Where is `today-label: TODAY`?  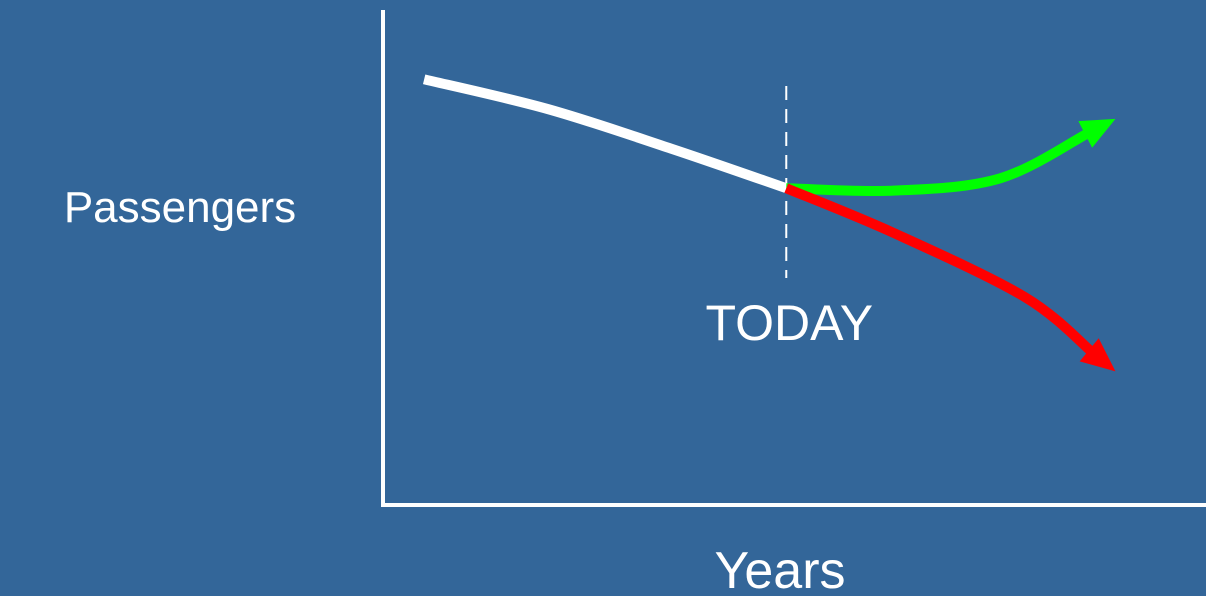
today-label: TODAY is located at coordinates (789, 323).